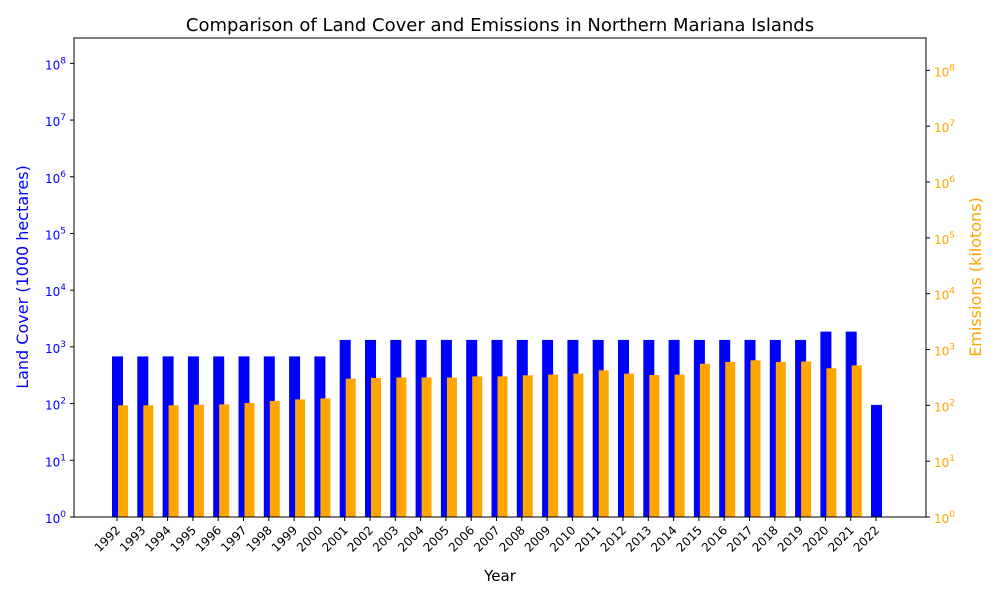  Describe the element at coordinates (975, 277) in the screenshot. I see `right-y-axis-label: Emissions (kilotons)` at that location.